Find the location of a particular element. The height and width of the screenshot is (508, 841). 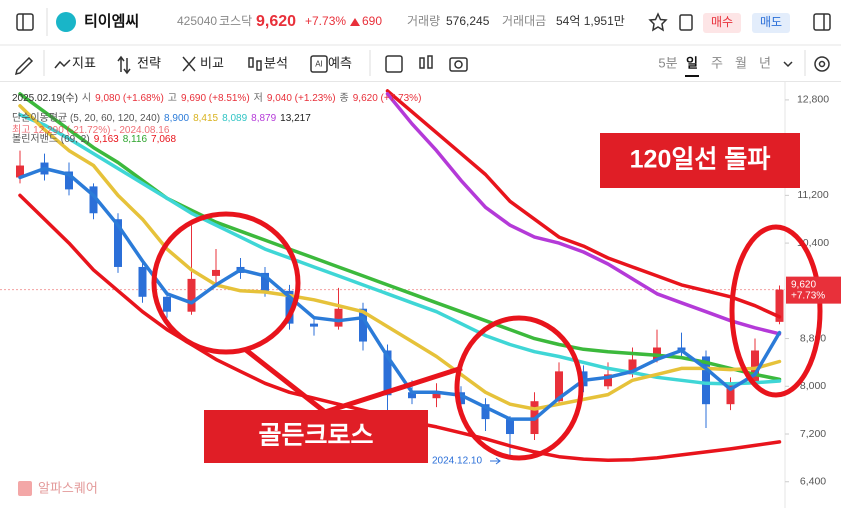

high-note: 최고 12,290 (-21.72%) - 2024.08.16 is located at coordinates (91, 130).